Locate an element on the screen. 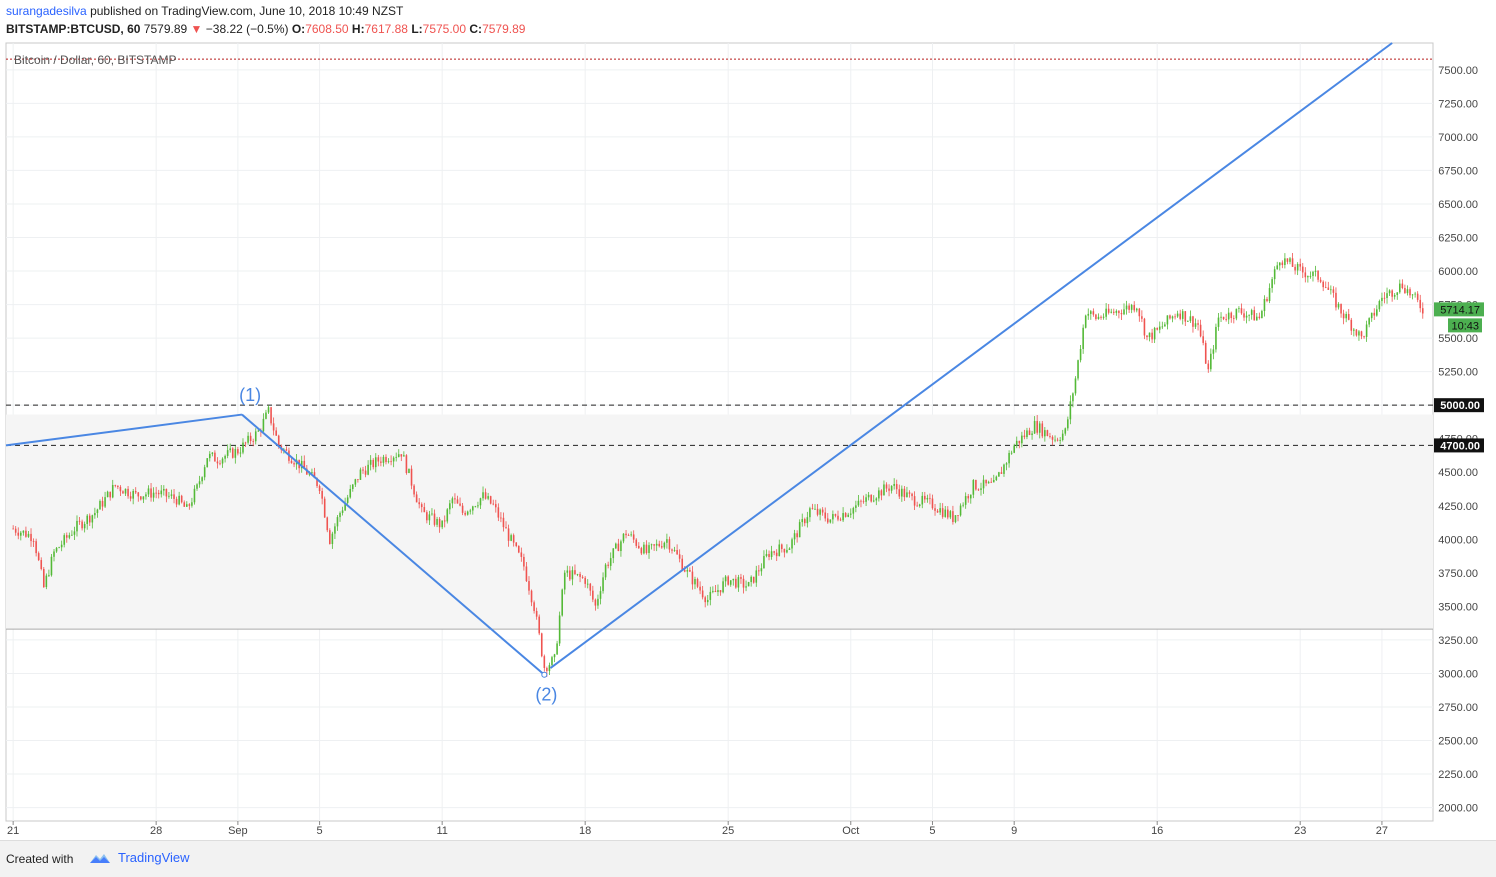  open-label: O: is located at coordinates (298, 29).